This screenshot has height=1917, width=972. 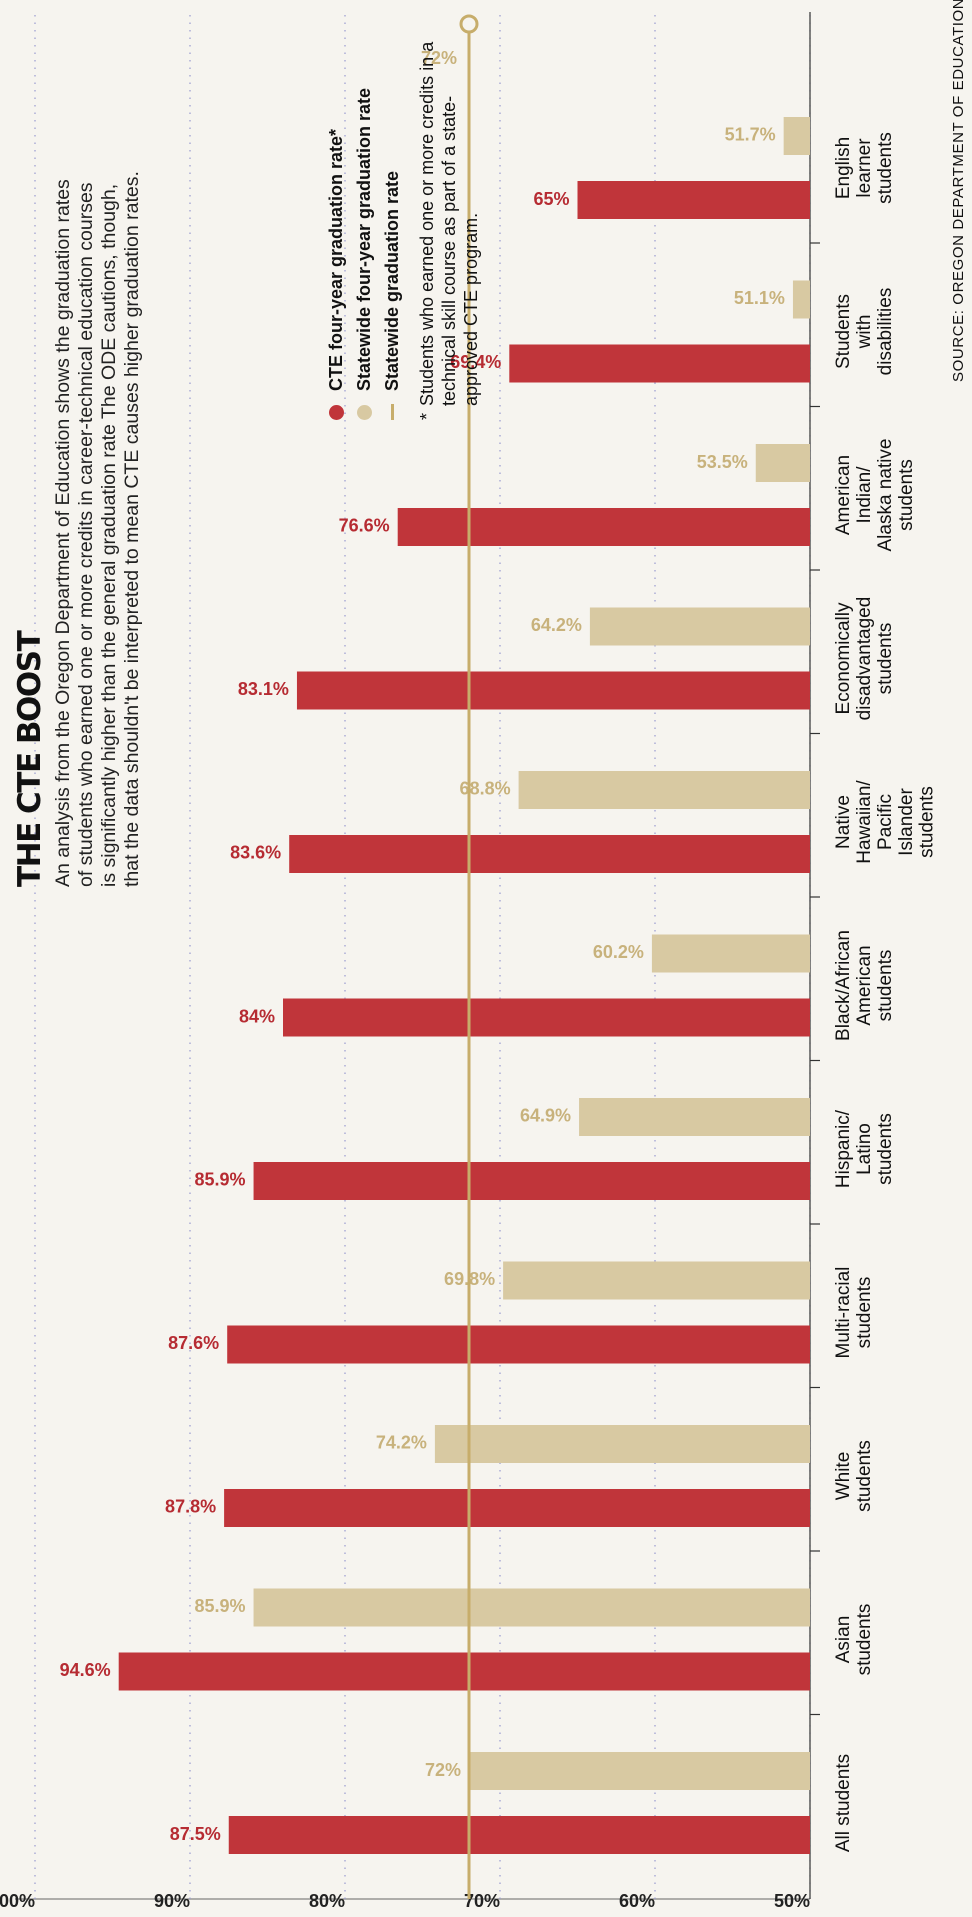 I want to click on cte-value-label: 87.6%, so click(x=193, y=1343).